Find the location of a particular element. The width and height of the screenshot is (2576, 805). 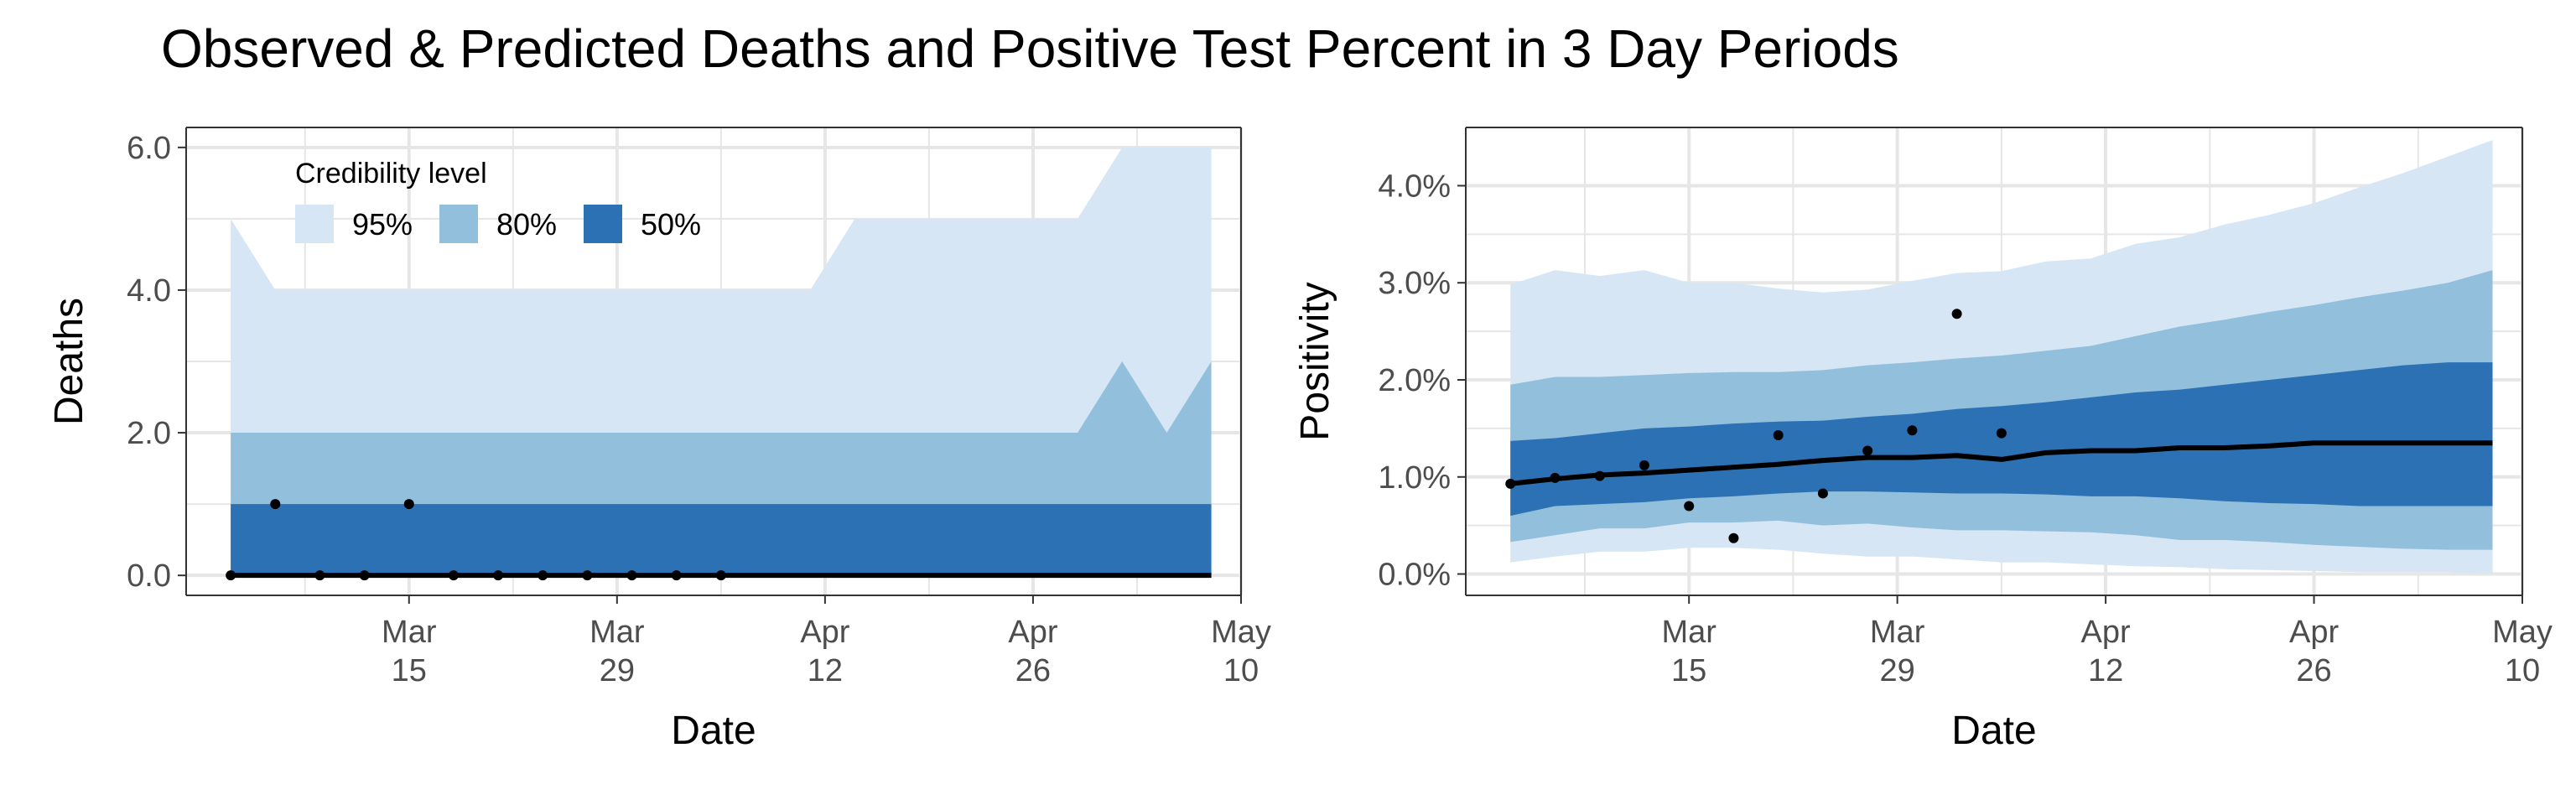

legend-label: 95% is located at coordinates (382, 224).